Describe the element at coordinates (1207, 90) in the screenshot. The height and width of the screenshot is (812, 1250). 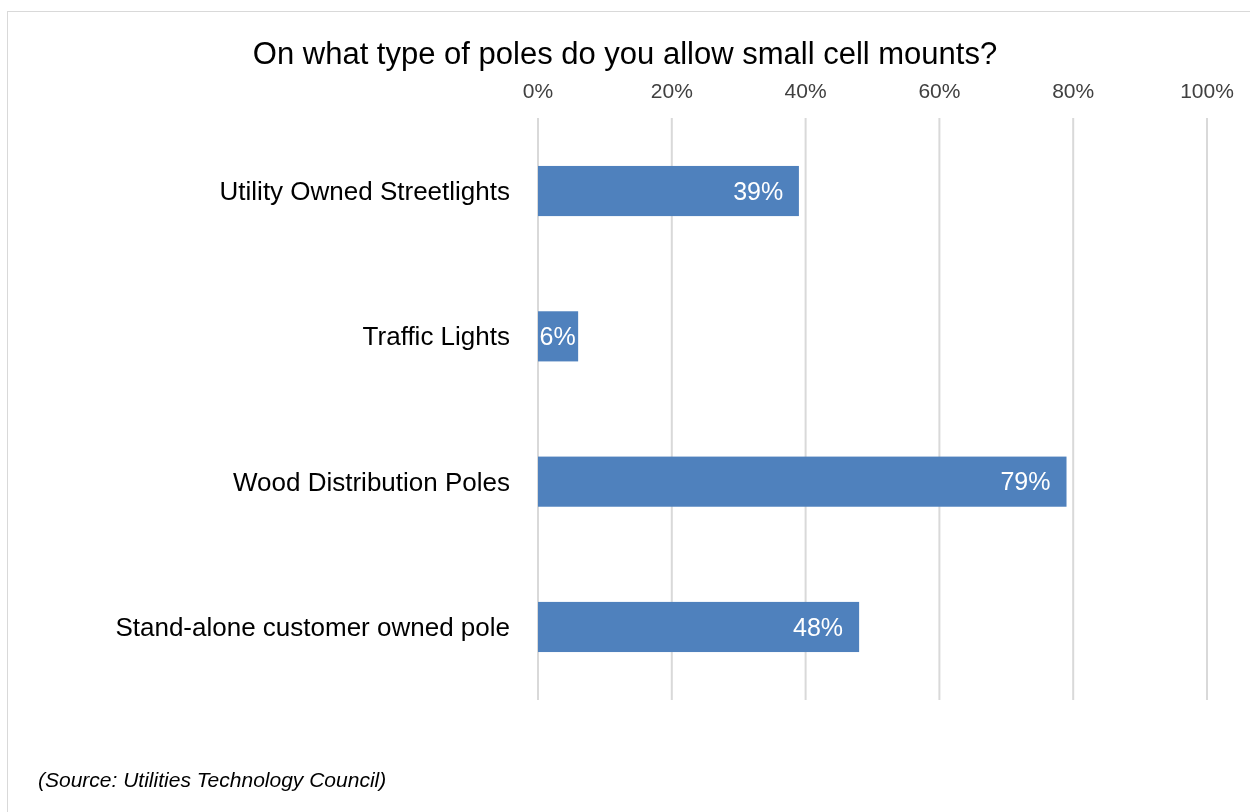
I see `x-tick-label: 100%` at that location.